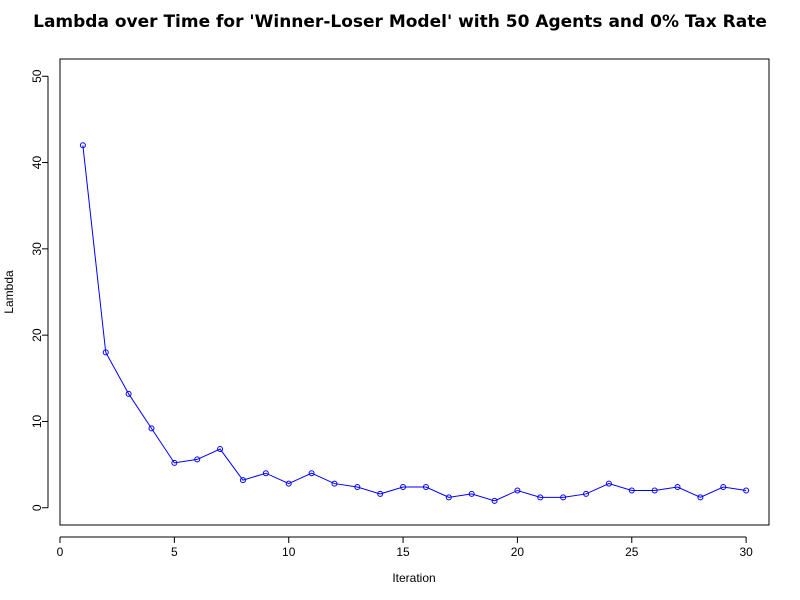 This screenshot has width=800, height=600. I want to click on x-axis-title: Iteration, so click(413, 578).